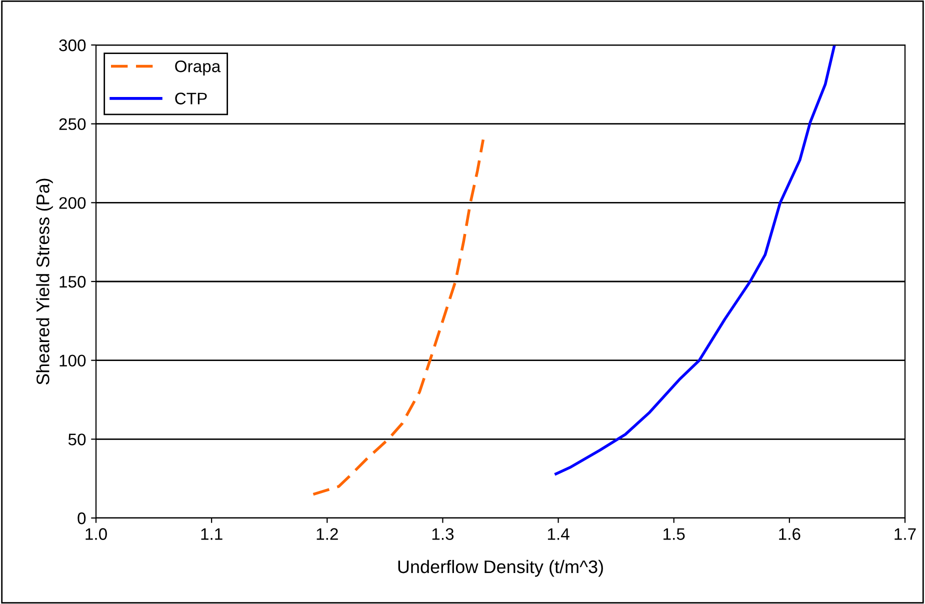 This screenshot has height=604, width=925. Describe the element at coordinates (443, 534) in the screenshot. I see `x-tick-label: 1.3` at that location.